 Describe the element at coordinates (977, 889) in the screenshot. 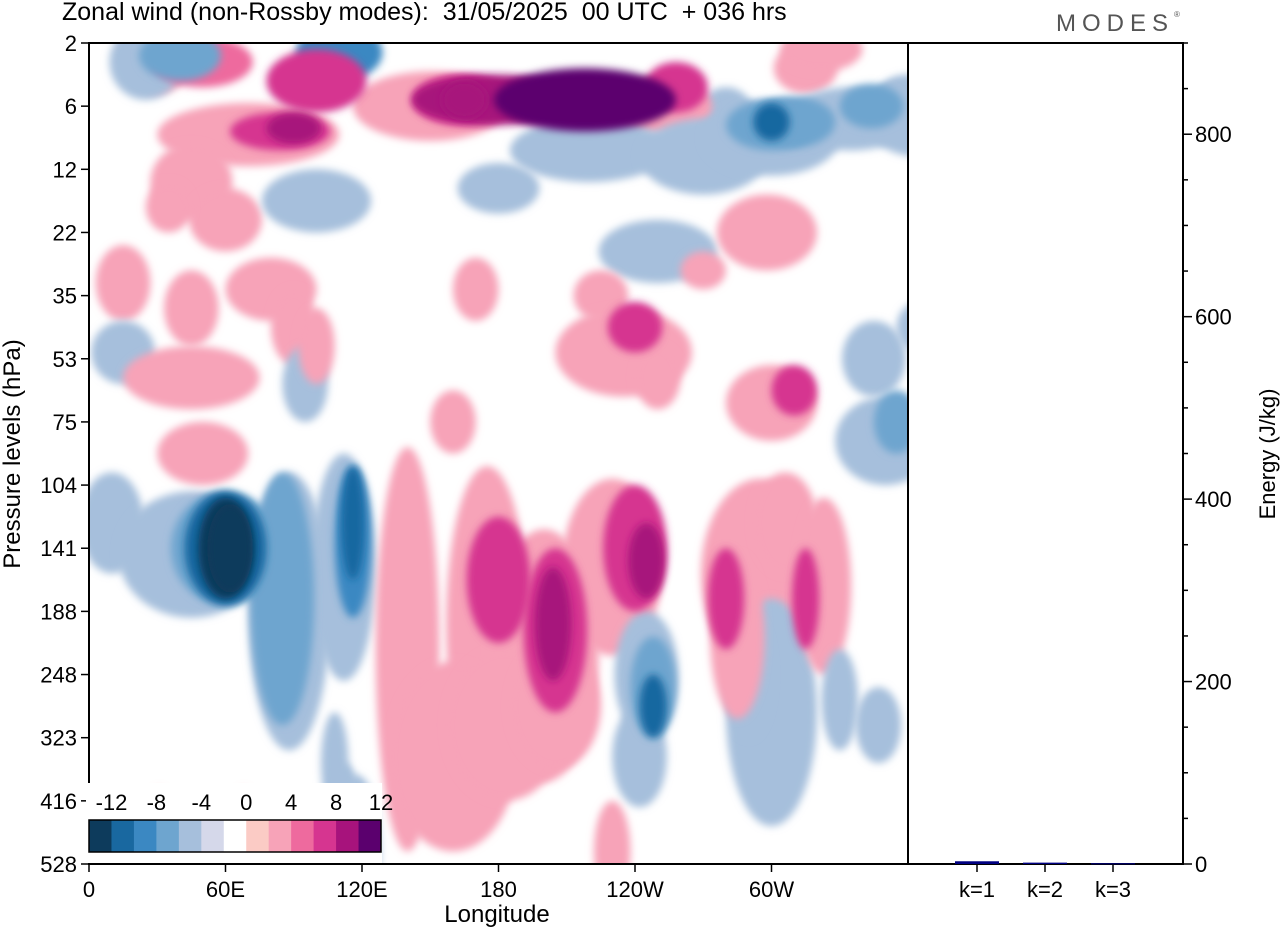

I see `bar-category-label: k=1` at that location.